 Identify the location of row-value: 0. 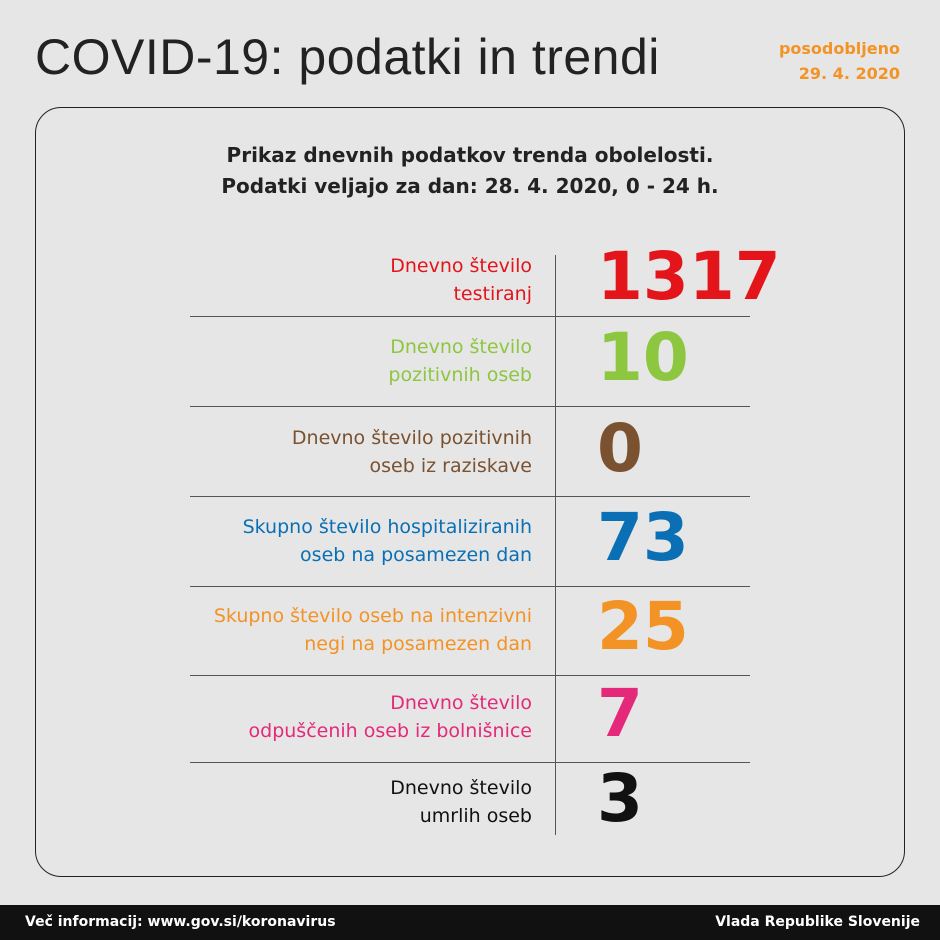
(620, 448).